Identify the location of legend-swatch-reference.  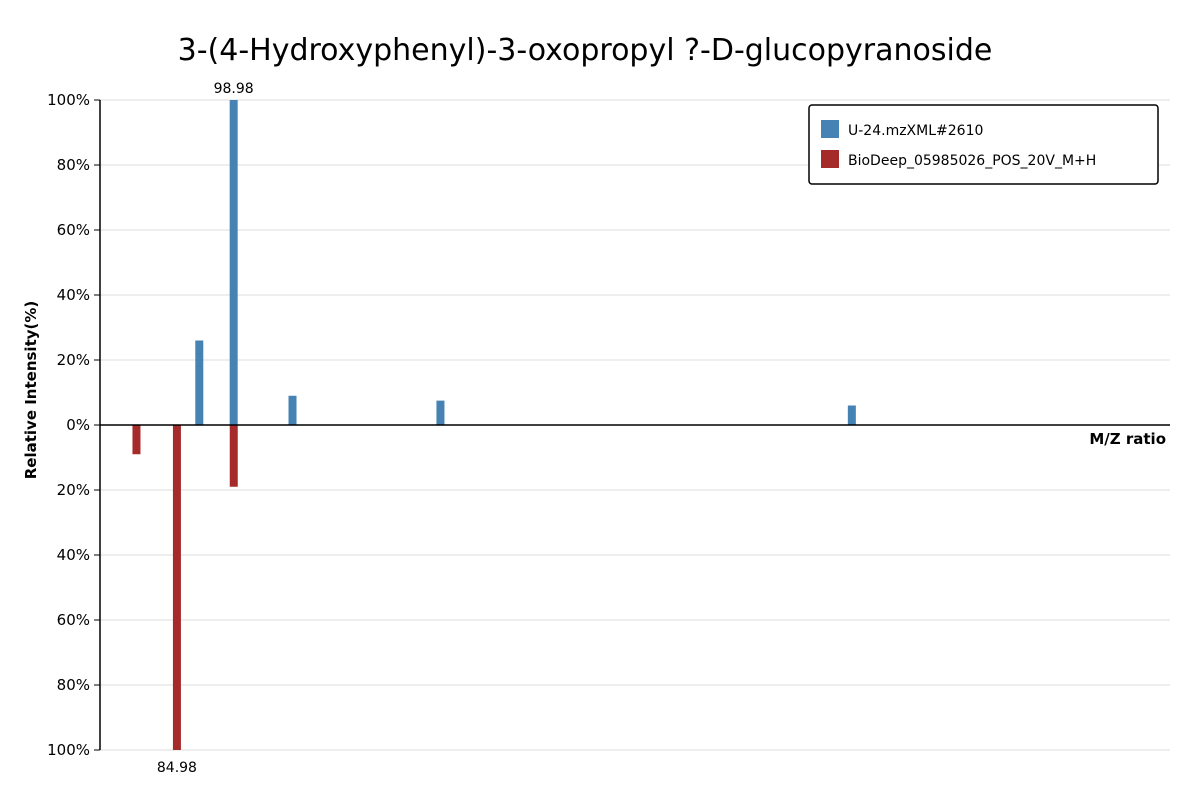
(830, 159).